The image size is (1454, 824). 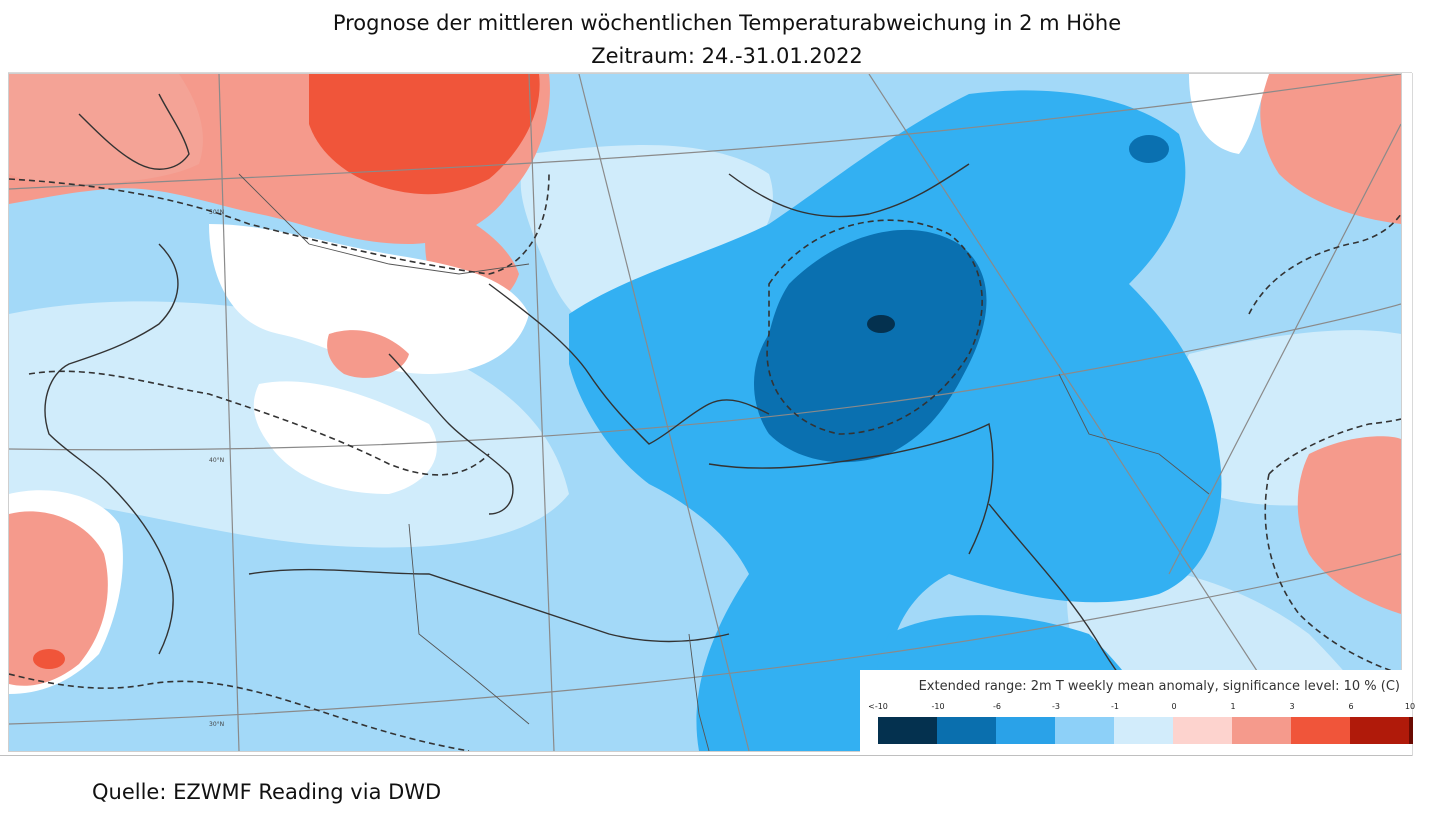 I want to click on legend-tick-label: <-10, so click(x=878, y=706).